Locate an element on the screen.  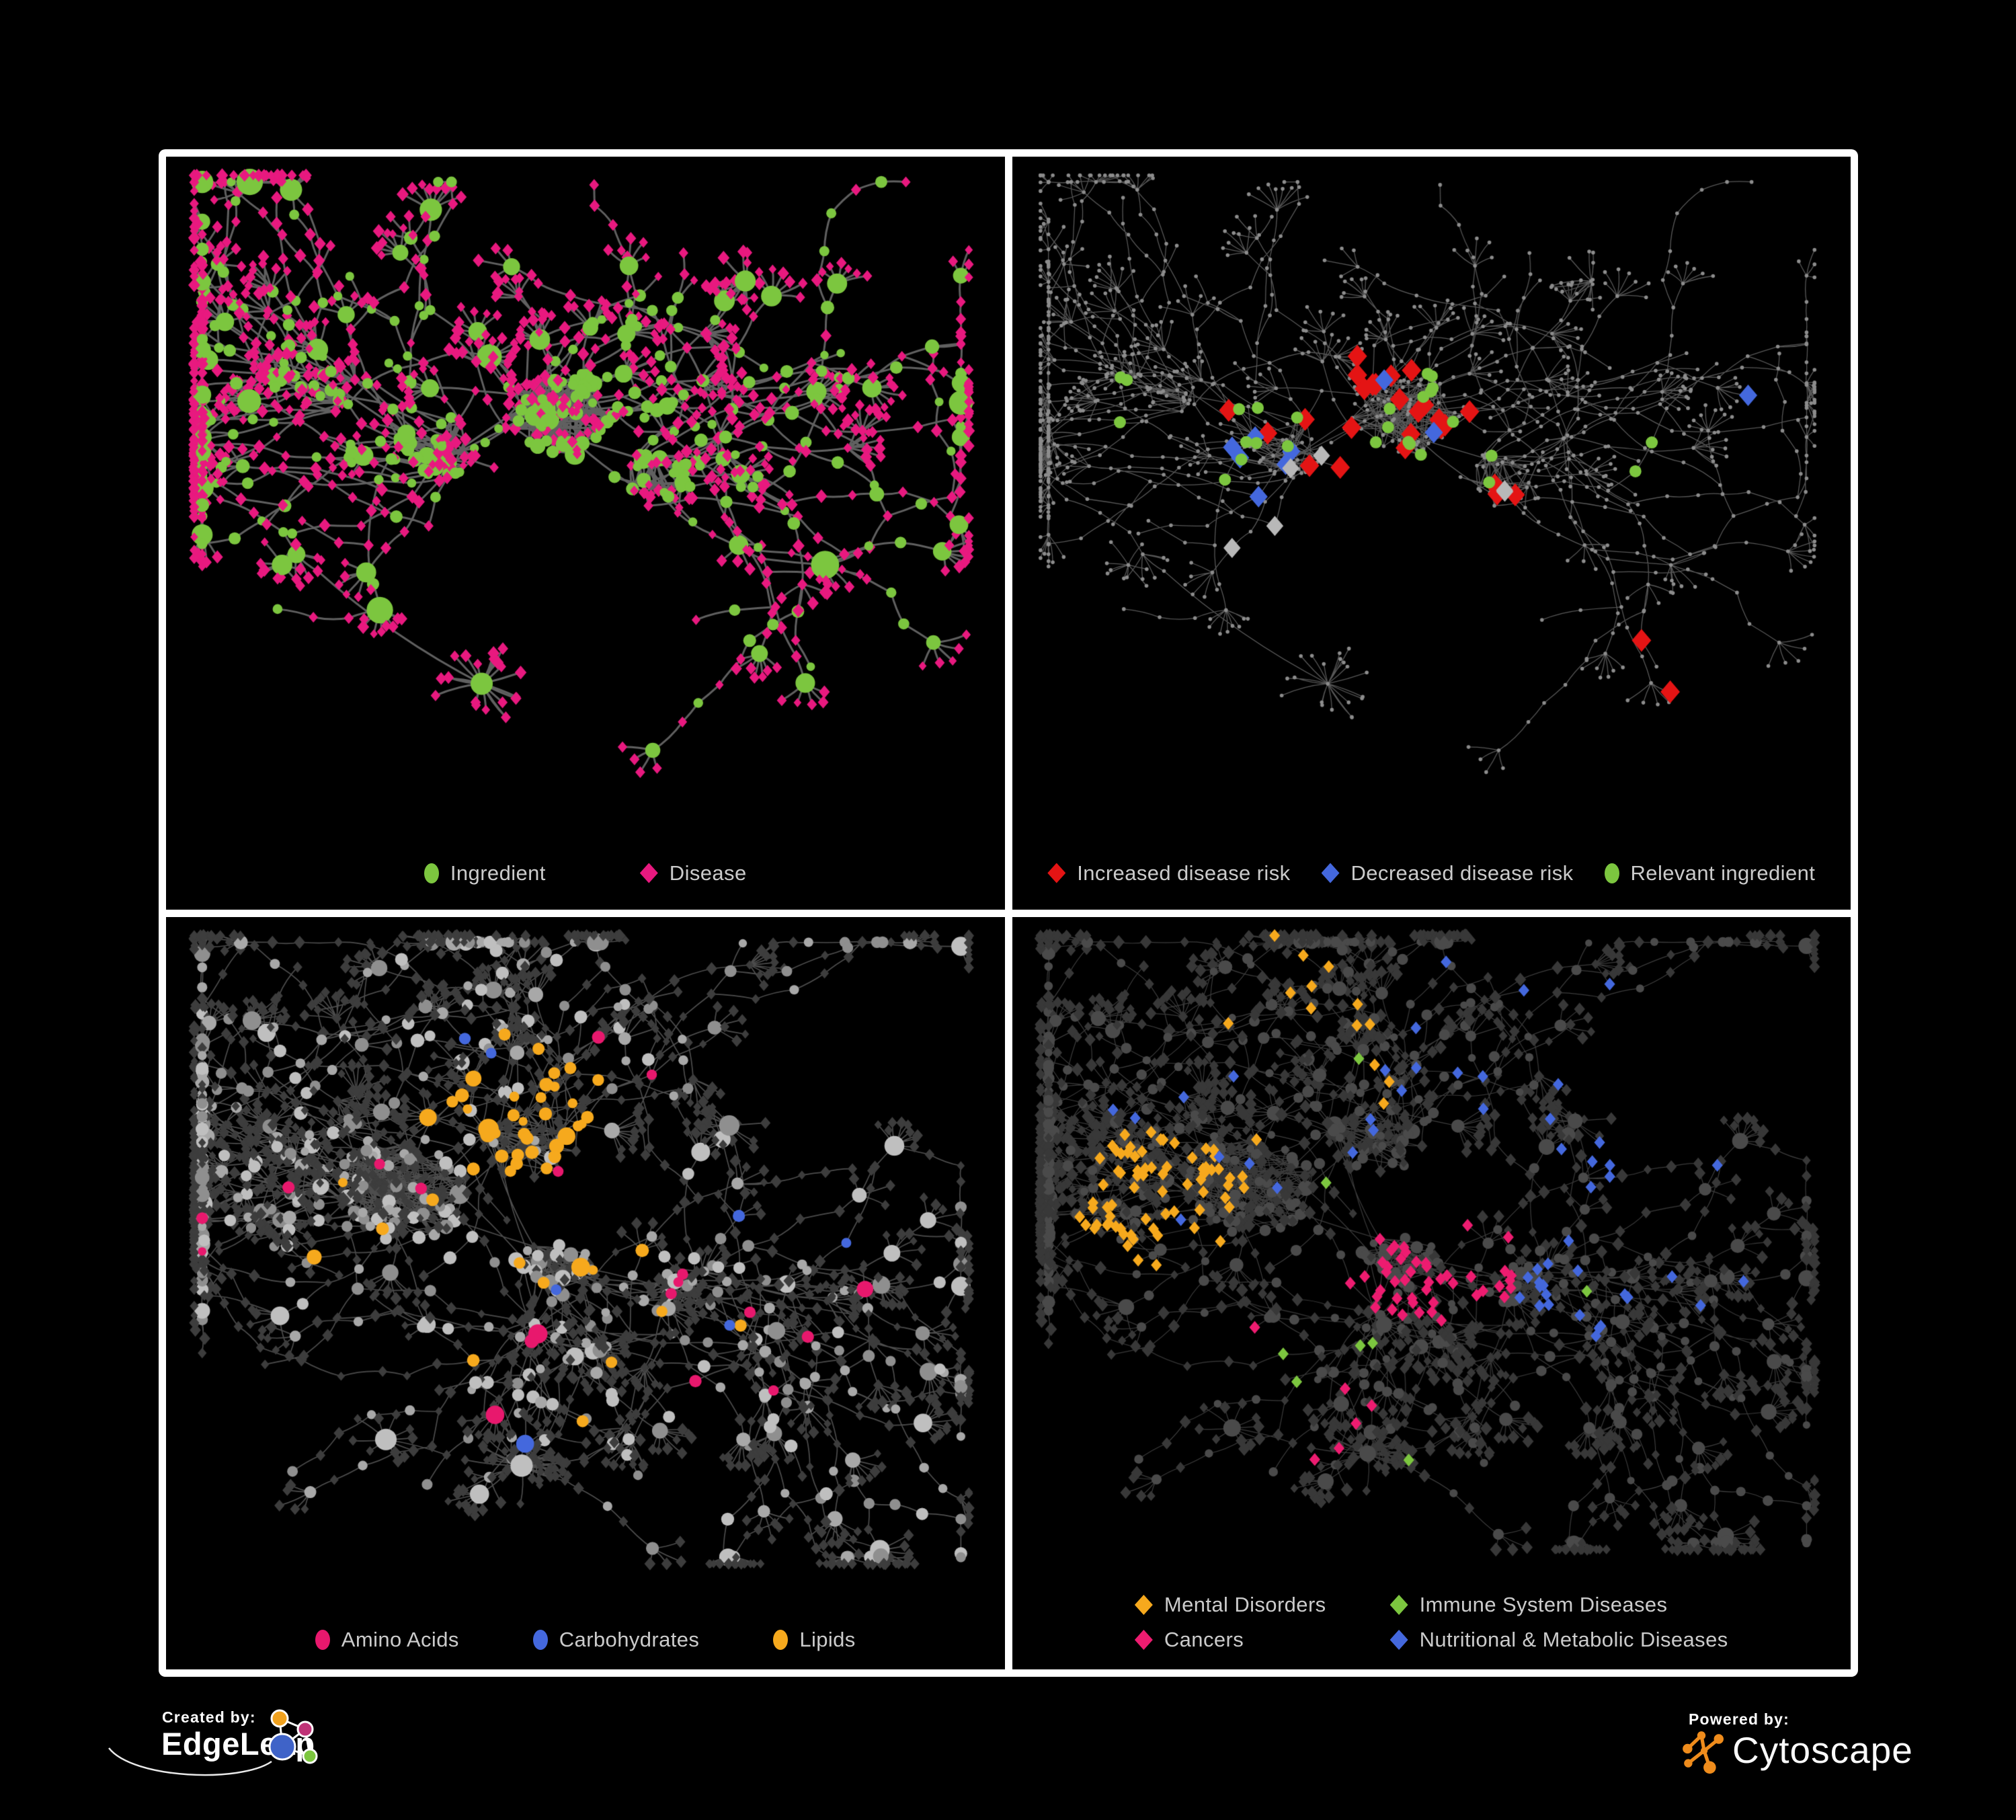
legend-label: Increased disease risk is located at coordinates (1184, 873).